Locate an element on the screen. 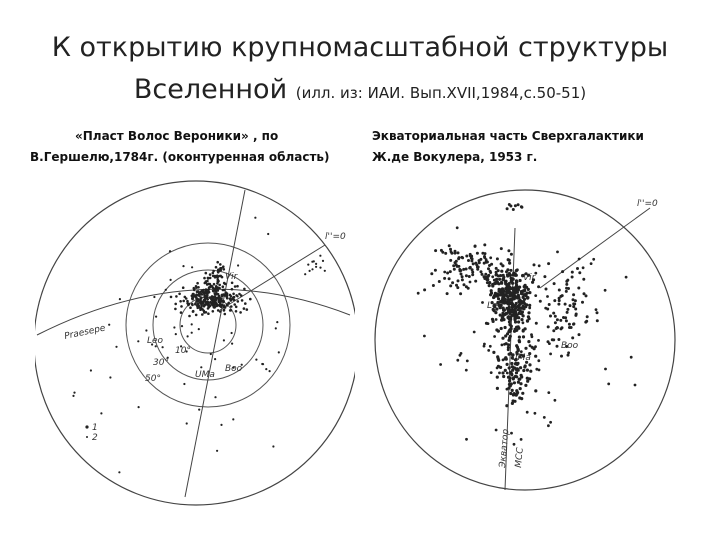 The image size is (720, 540). label: Leo is located at coordinates (155, 341).